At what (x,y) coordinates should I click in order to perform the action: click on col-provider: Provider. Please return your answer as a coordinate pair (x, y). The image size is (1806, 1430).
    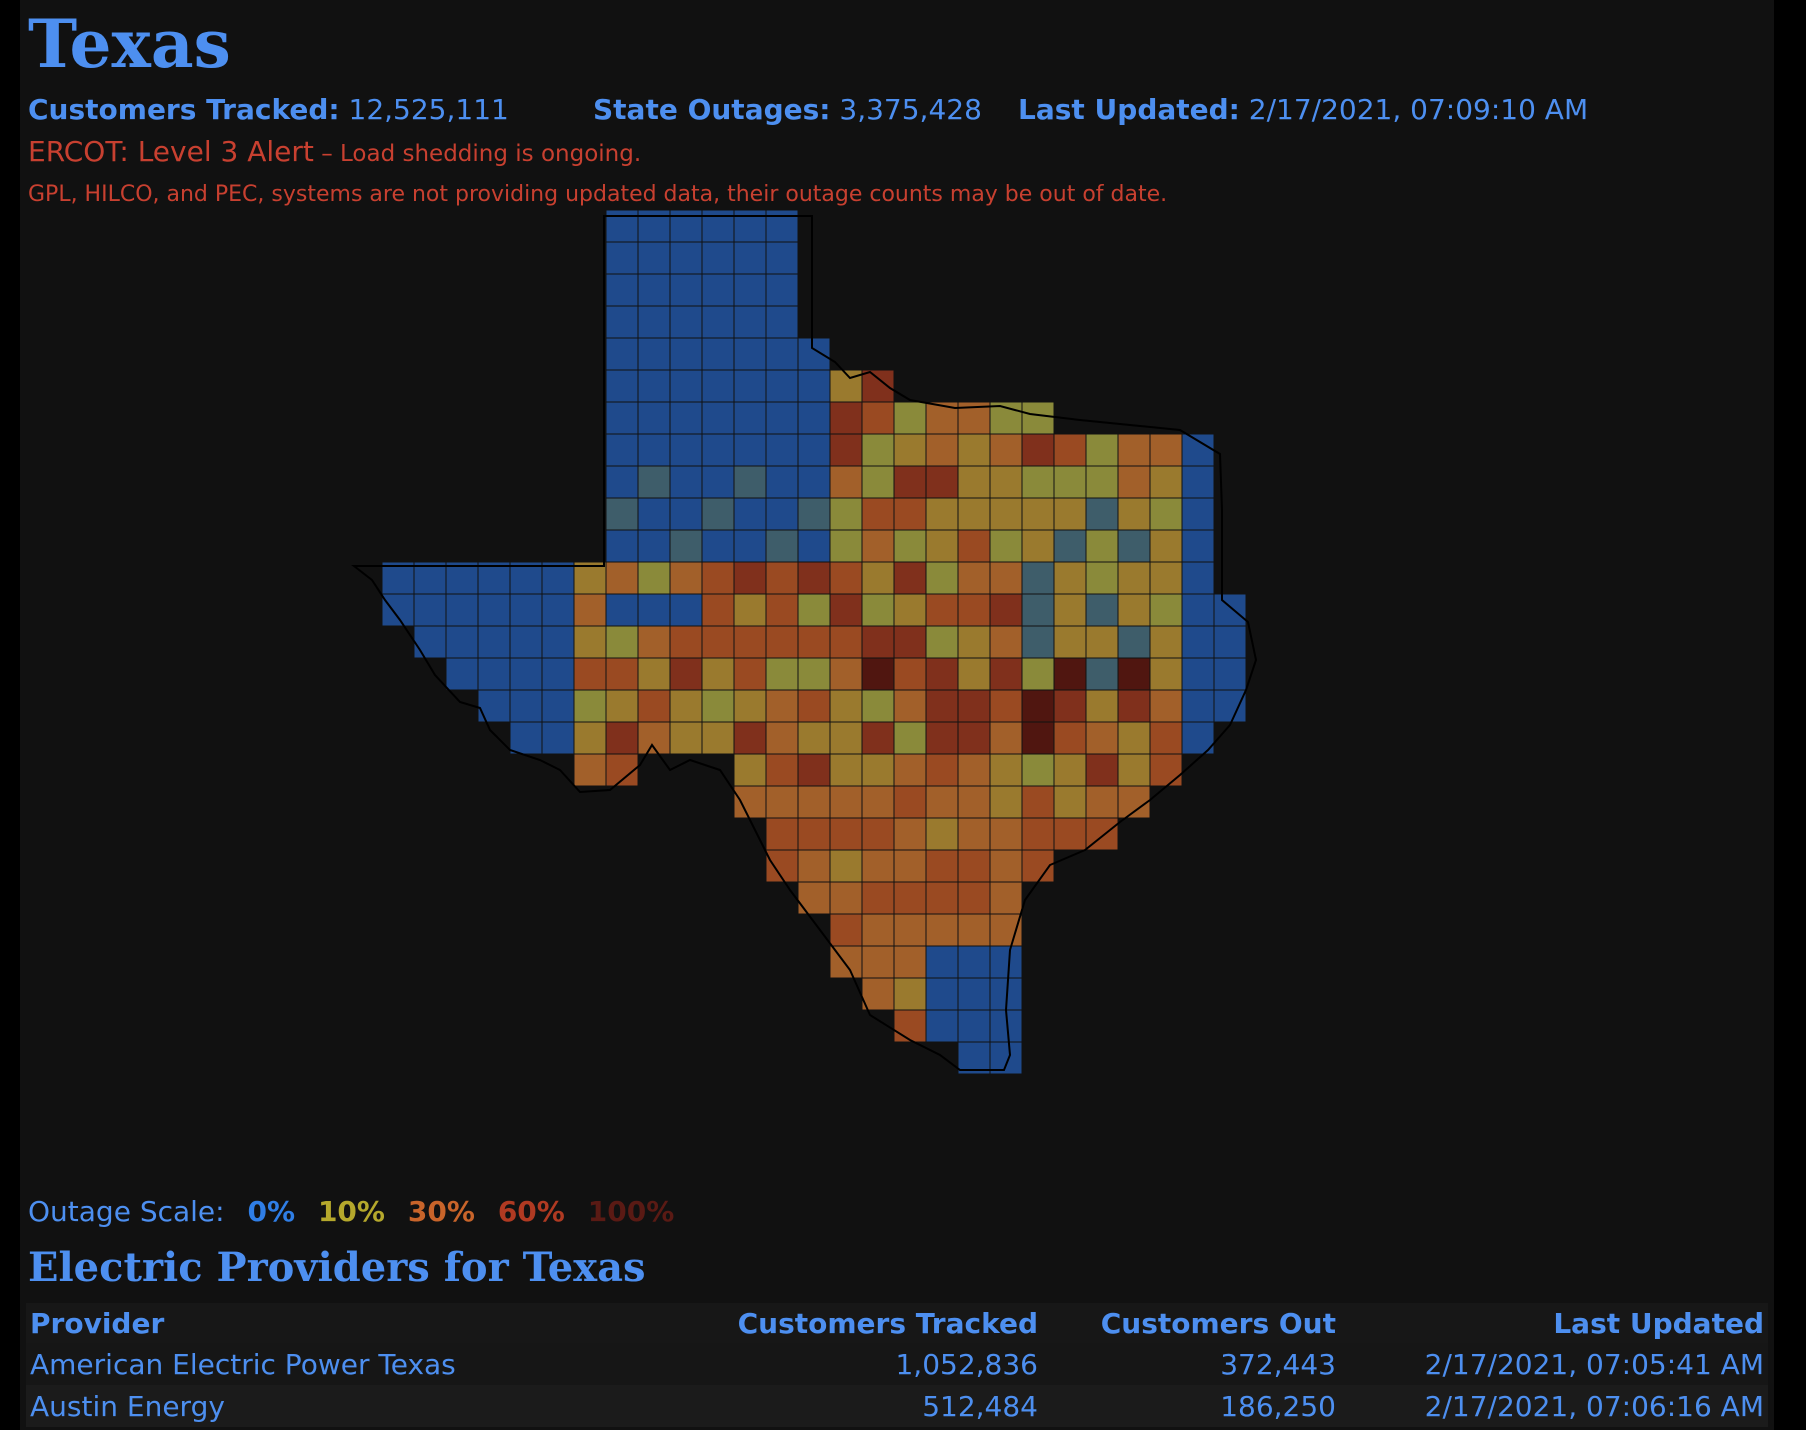
    Looking at the image, I should click on (330, 1323).